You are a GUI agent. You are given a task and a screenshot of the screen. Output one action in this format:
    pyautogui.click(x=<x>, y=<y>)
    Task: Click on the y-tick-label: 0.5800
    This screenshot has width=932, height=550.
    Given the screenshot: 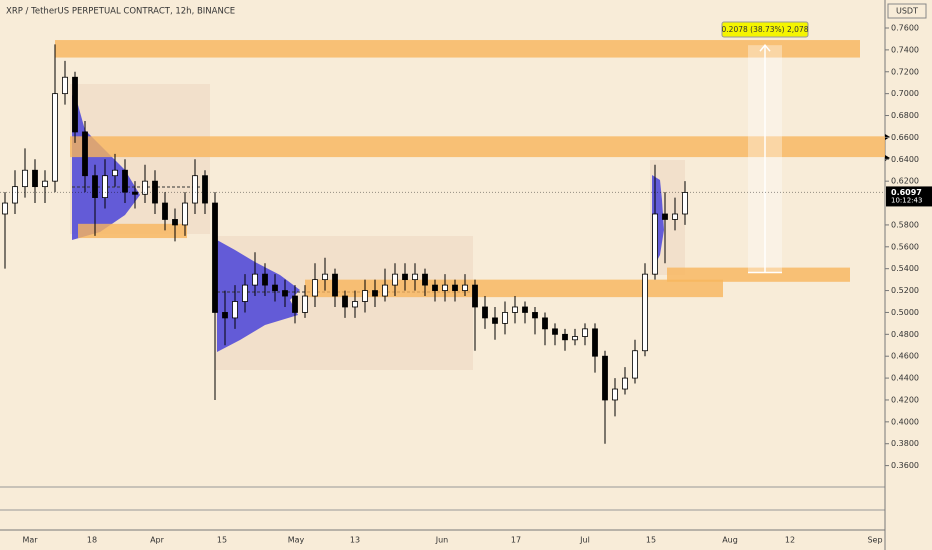 What is the action you would take?
    pyautogui.click(x=905, y=224)
    